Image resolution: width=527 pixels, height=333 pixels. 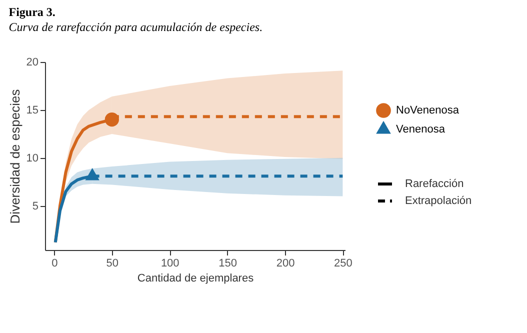 I want to click on y-tick-label: 15, so click(x=32, y=110).